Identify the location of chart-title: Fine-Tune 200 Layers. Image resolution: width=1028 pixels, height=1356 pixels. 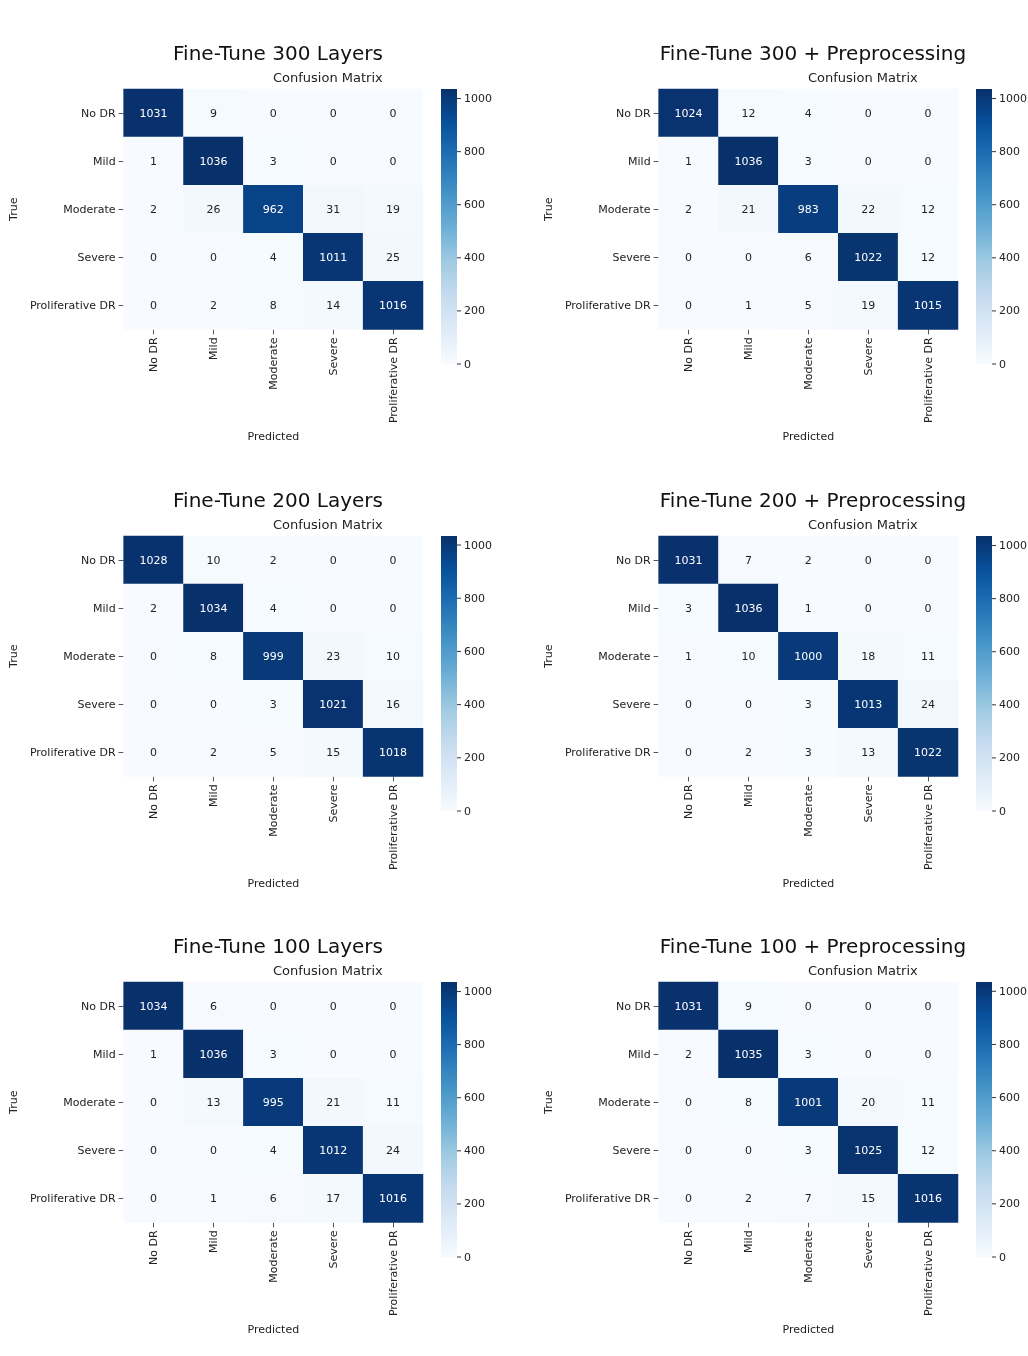
(278, 499).